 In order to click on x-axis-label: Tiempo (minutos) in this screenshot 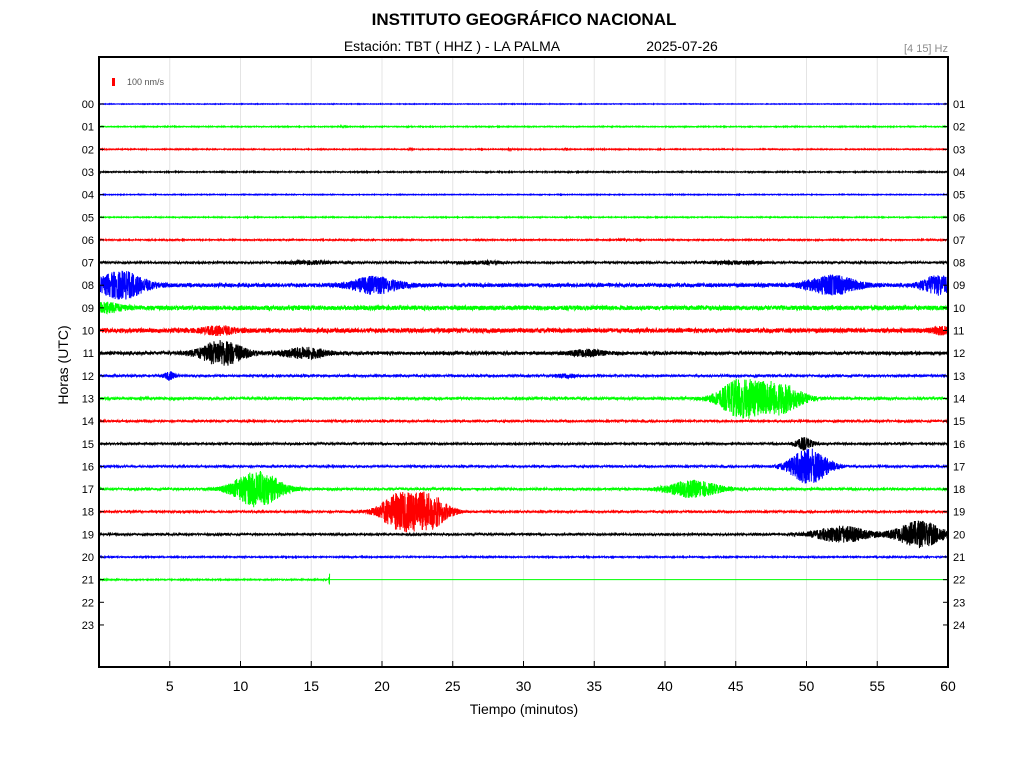, I will do `click(524, 709)`.